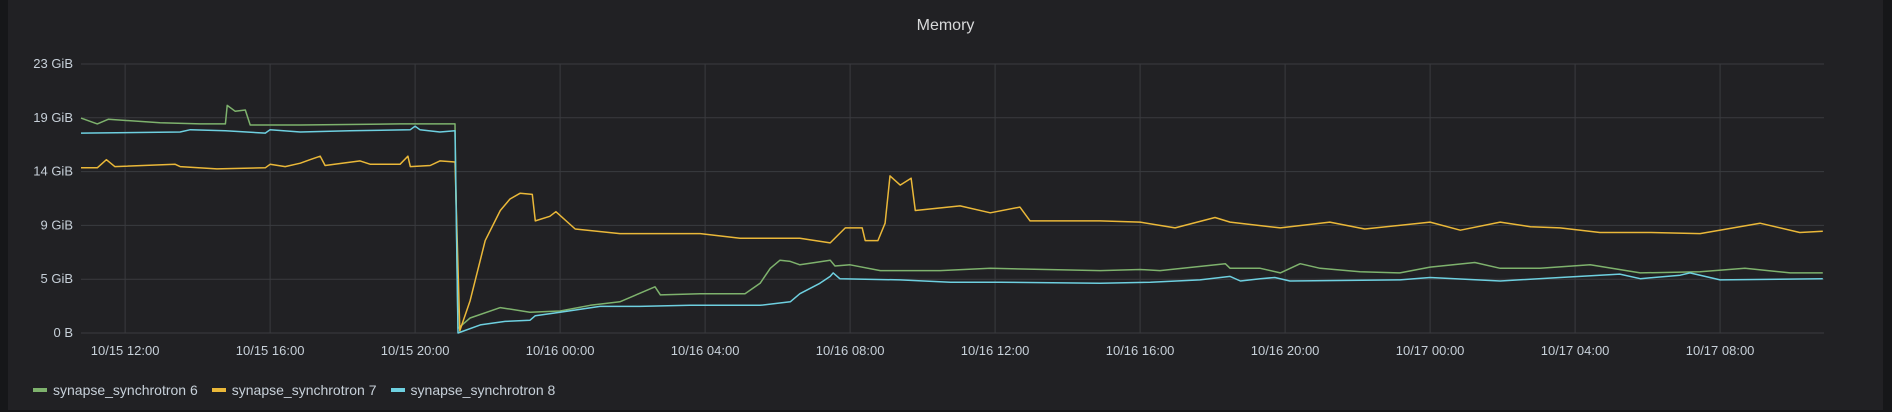  Describe the element at coordinates (53, 117) in the screenshot. I see `y-tick-label: 19 GiB` at that location.